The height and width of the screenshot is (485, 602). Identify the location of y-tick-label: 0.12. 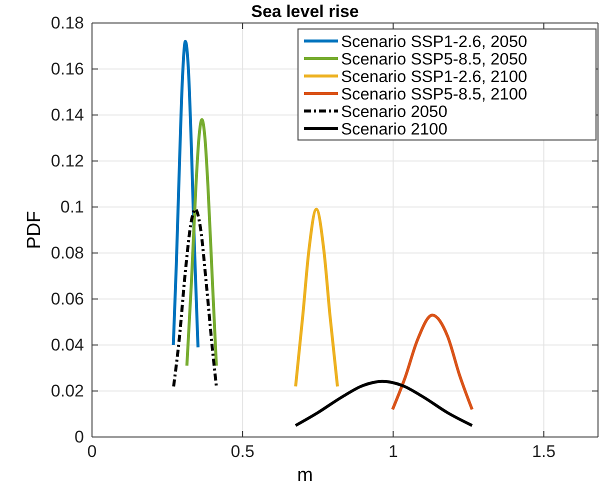
(67, 160).